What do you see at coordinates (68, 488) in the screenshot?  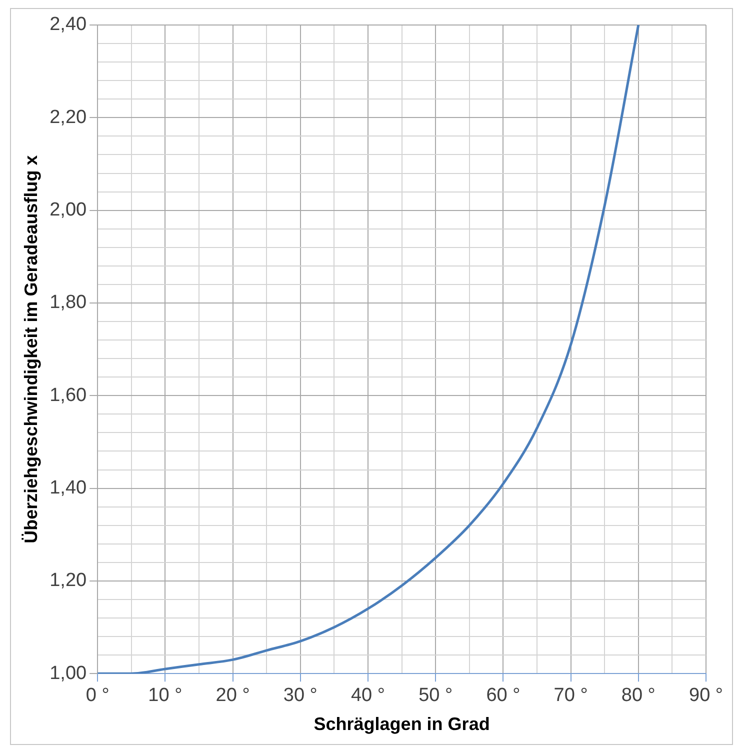 I see `y-tick-label: 1,40` at bounding box center [68, 488].